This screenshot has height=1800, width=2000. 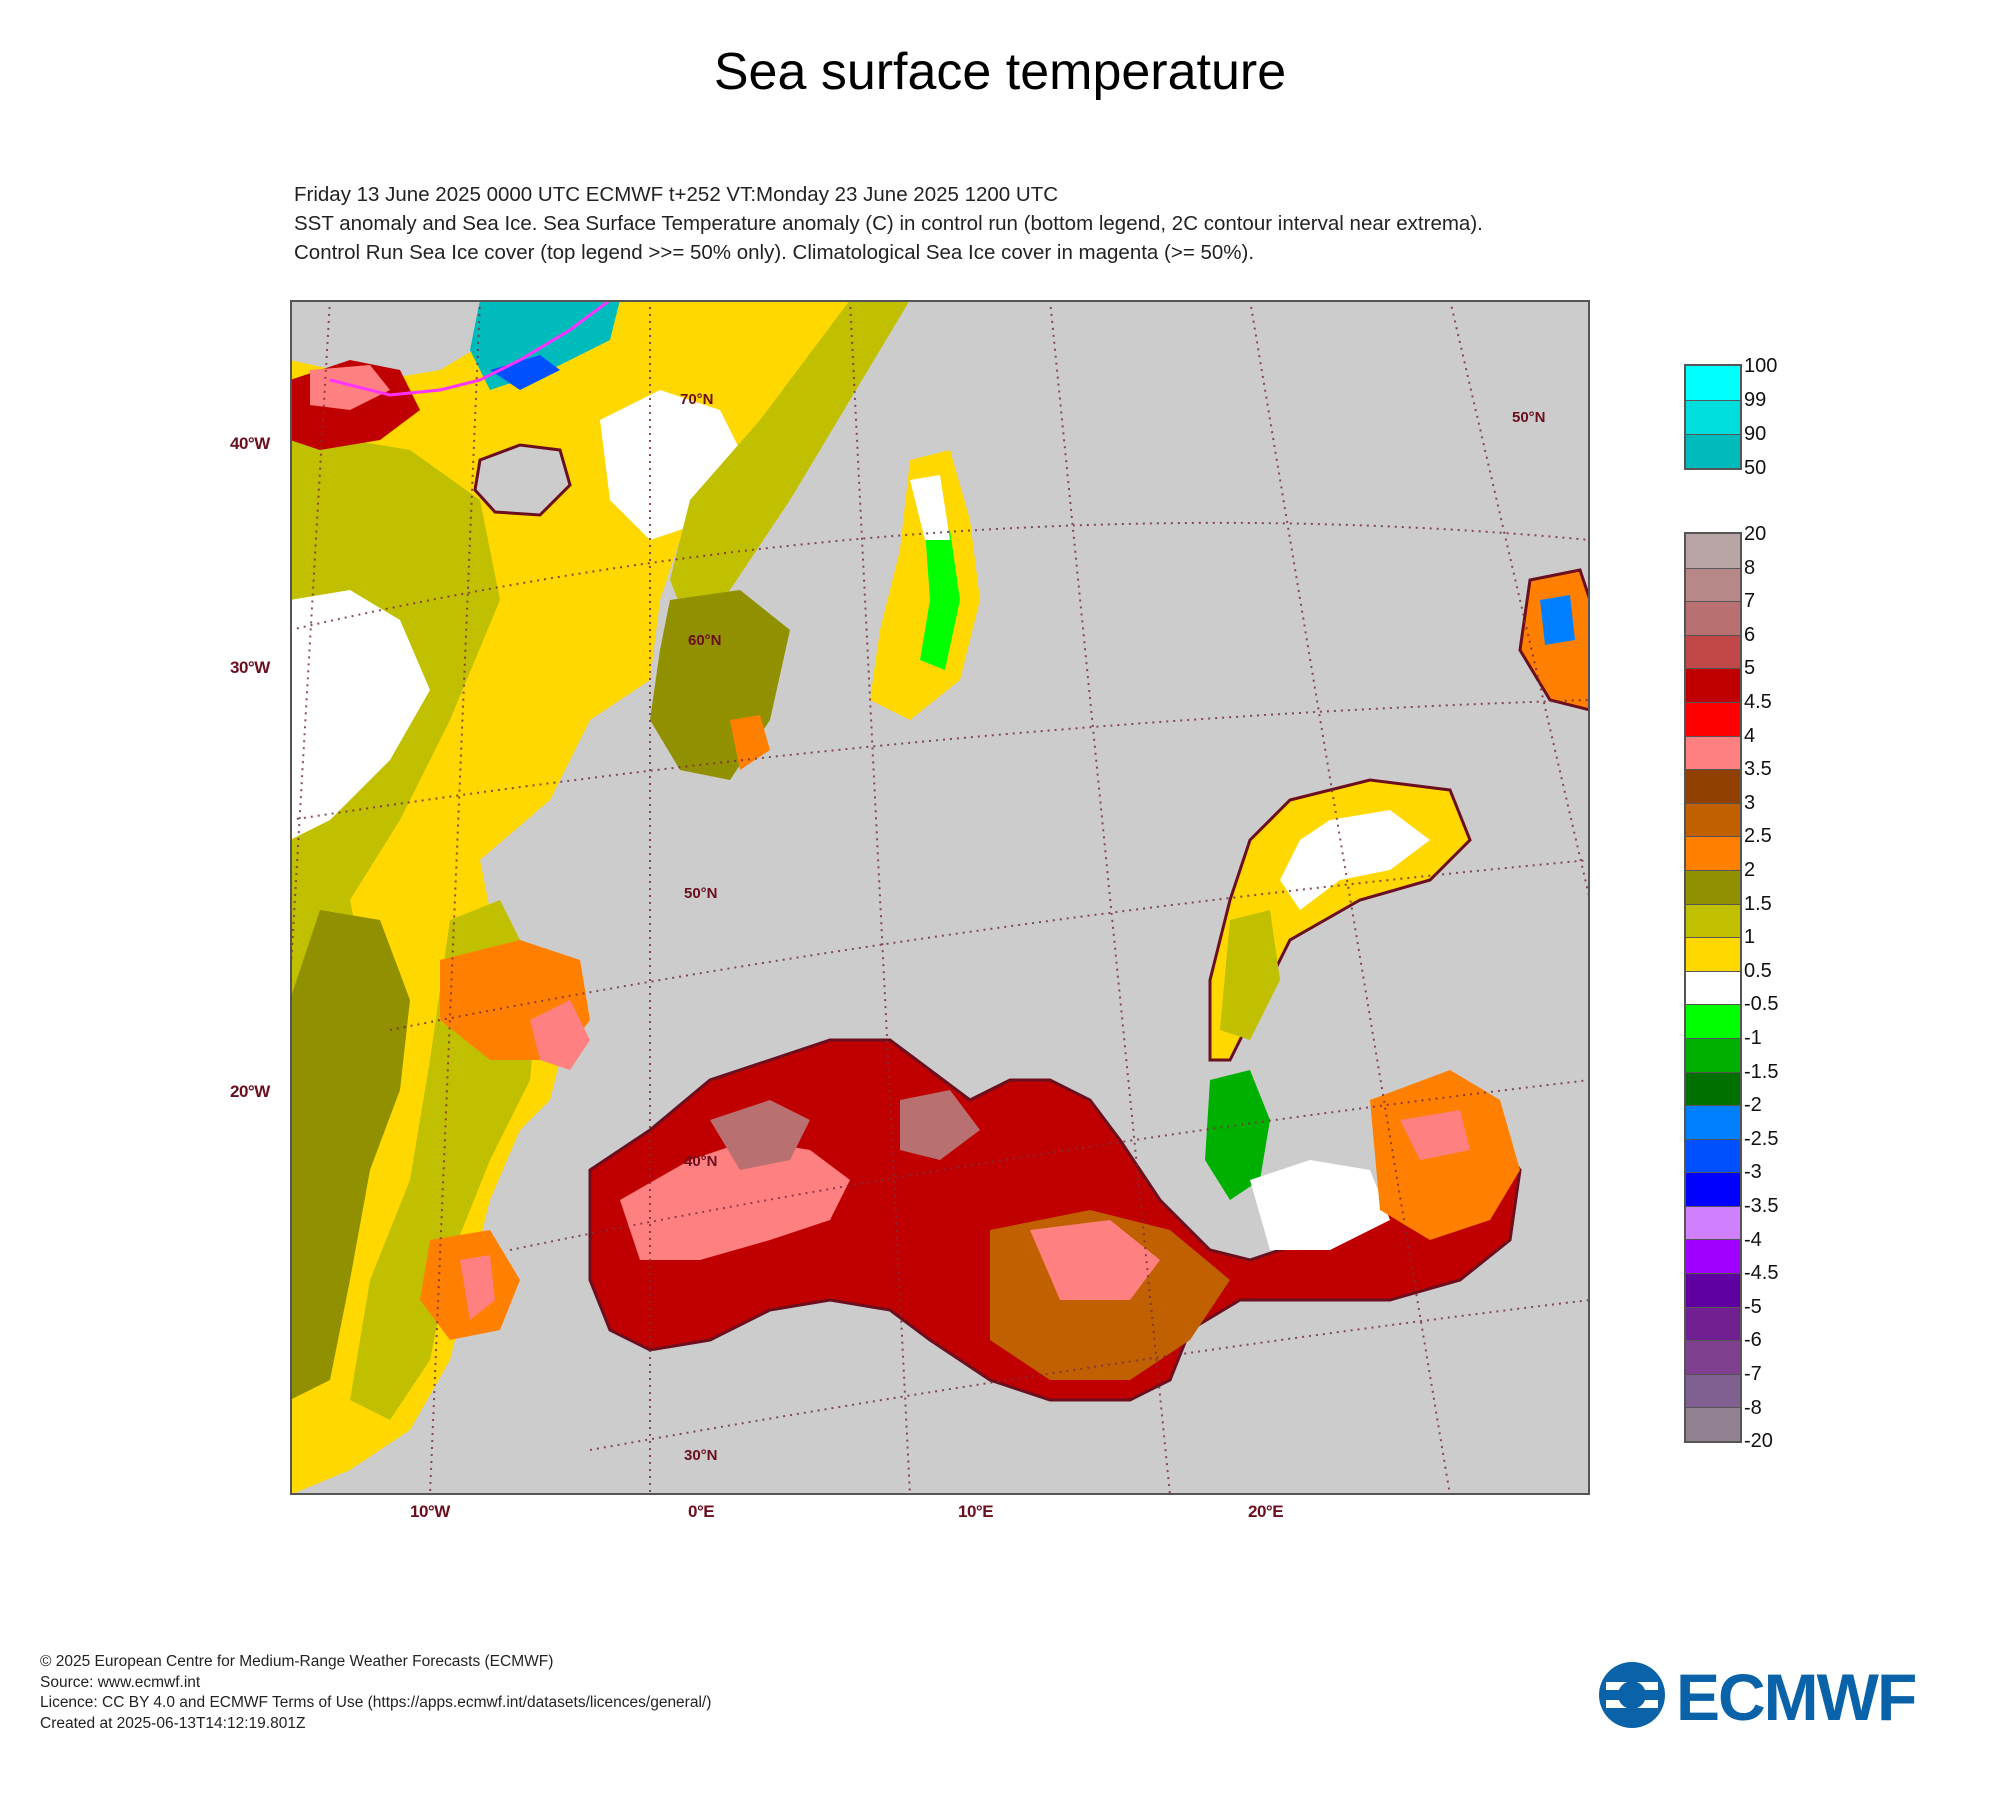 What do you see at coordinates (1758, 970) in the screenshot?
I see `sst-legend-label: 0.5` at bounding box center [1758, 970].